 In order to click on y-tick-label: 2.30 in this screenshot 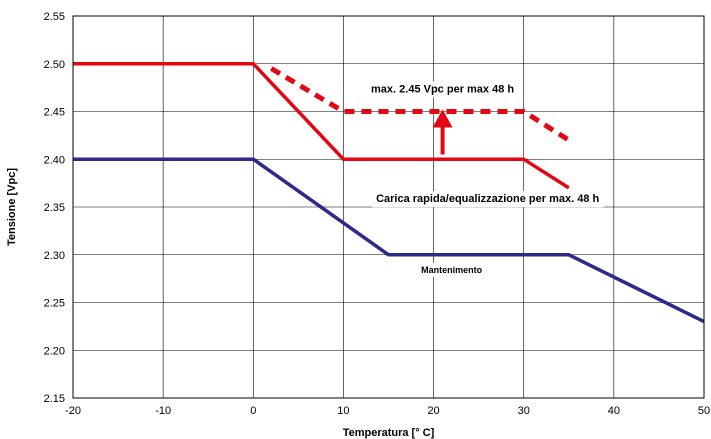, I will do `click(54, 256)`.